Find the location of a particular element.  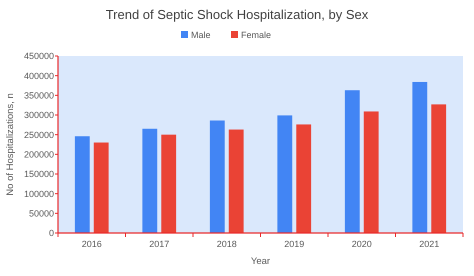

x-tick-label: 2017 is located at coordinates (159, 244).